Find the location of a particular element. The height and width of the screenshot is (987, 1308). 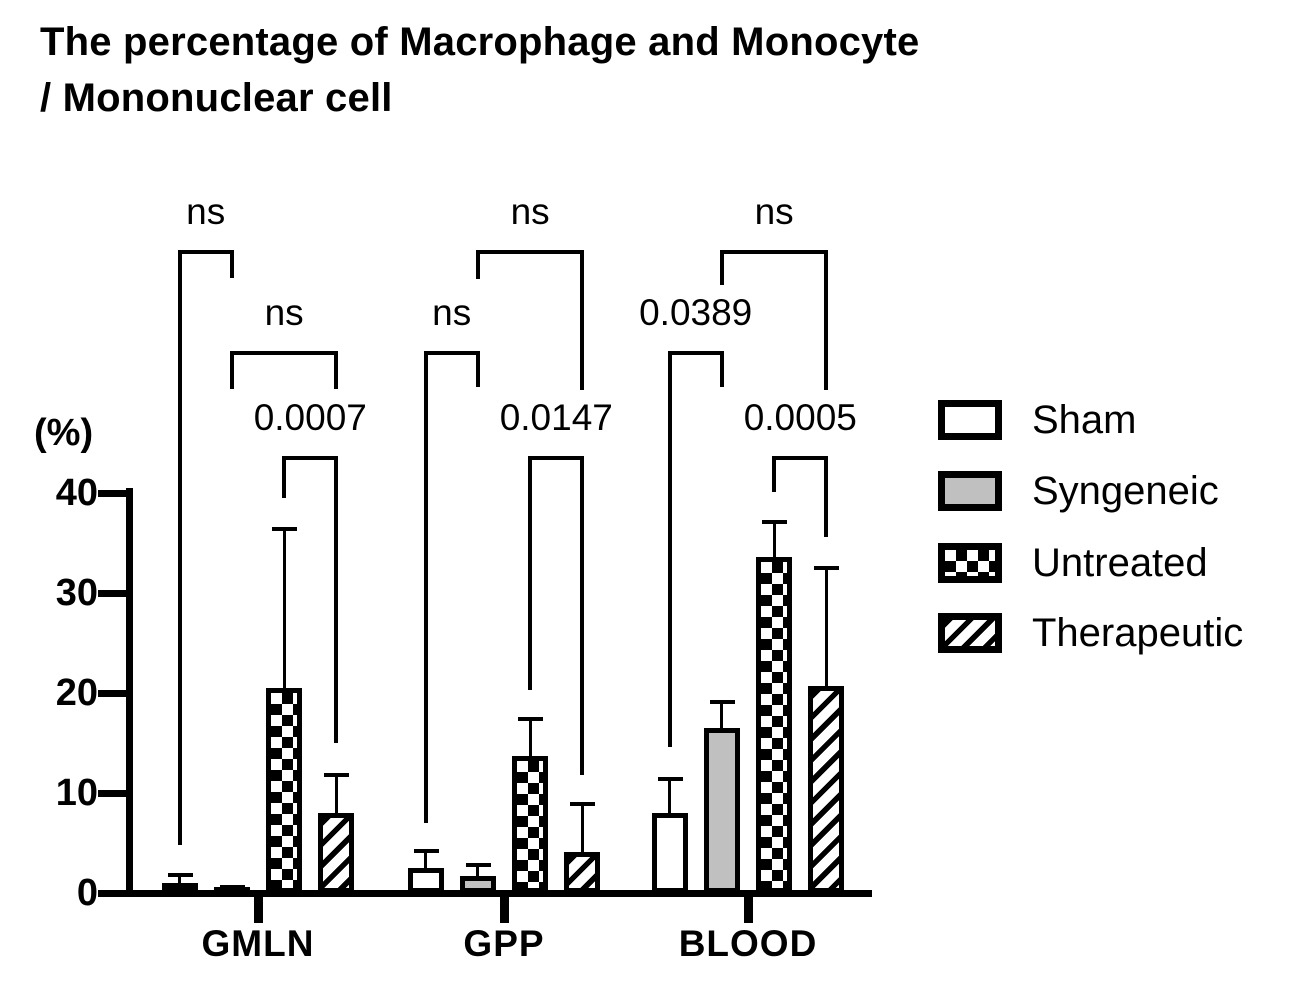

y-tick-label-10: 10 is located at coordinates (76, 793).